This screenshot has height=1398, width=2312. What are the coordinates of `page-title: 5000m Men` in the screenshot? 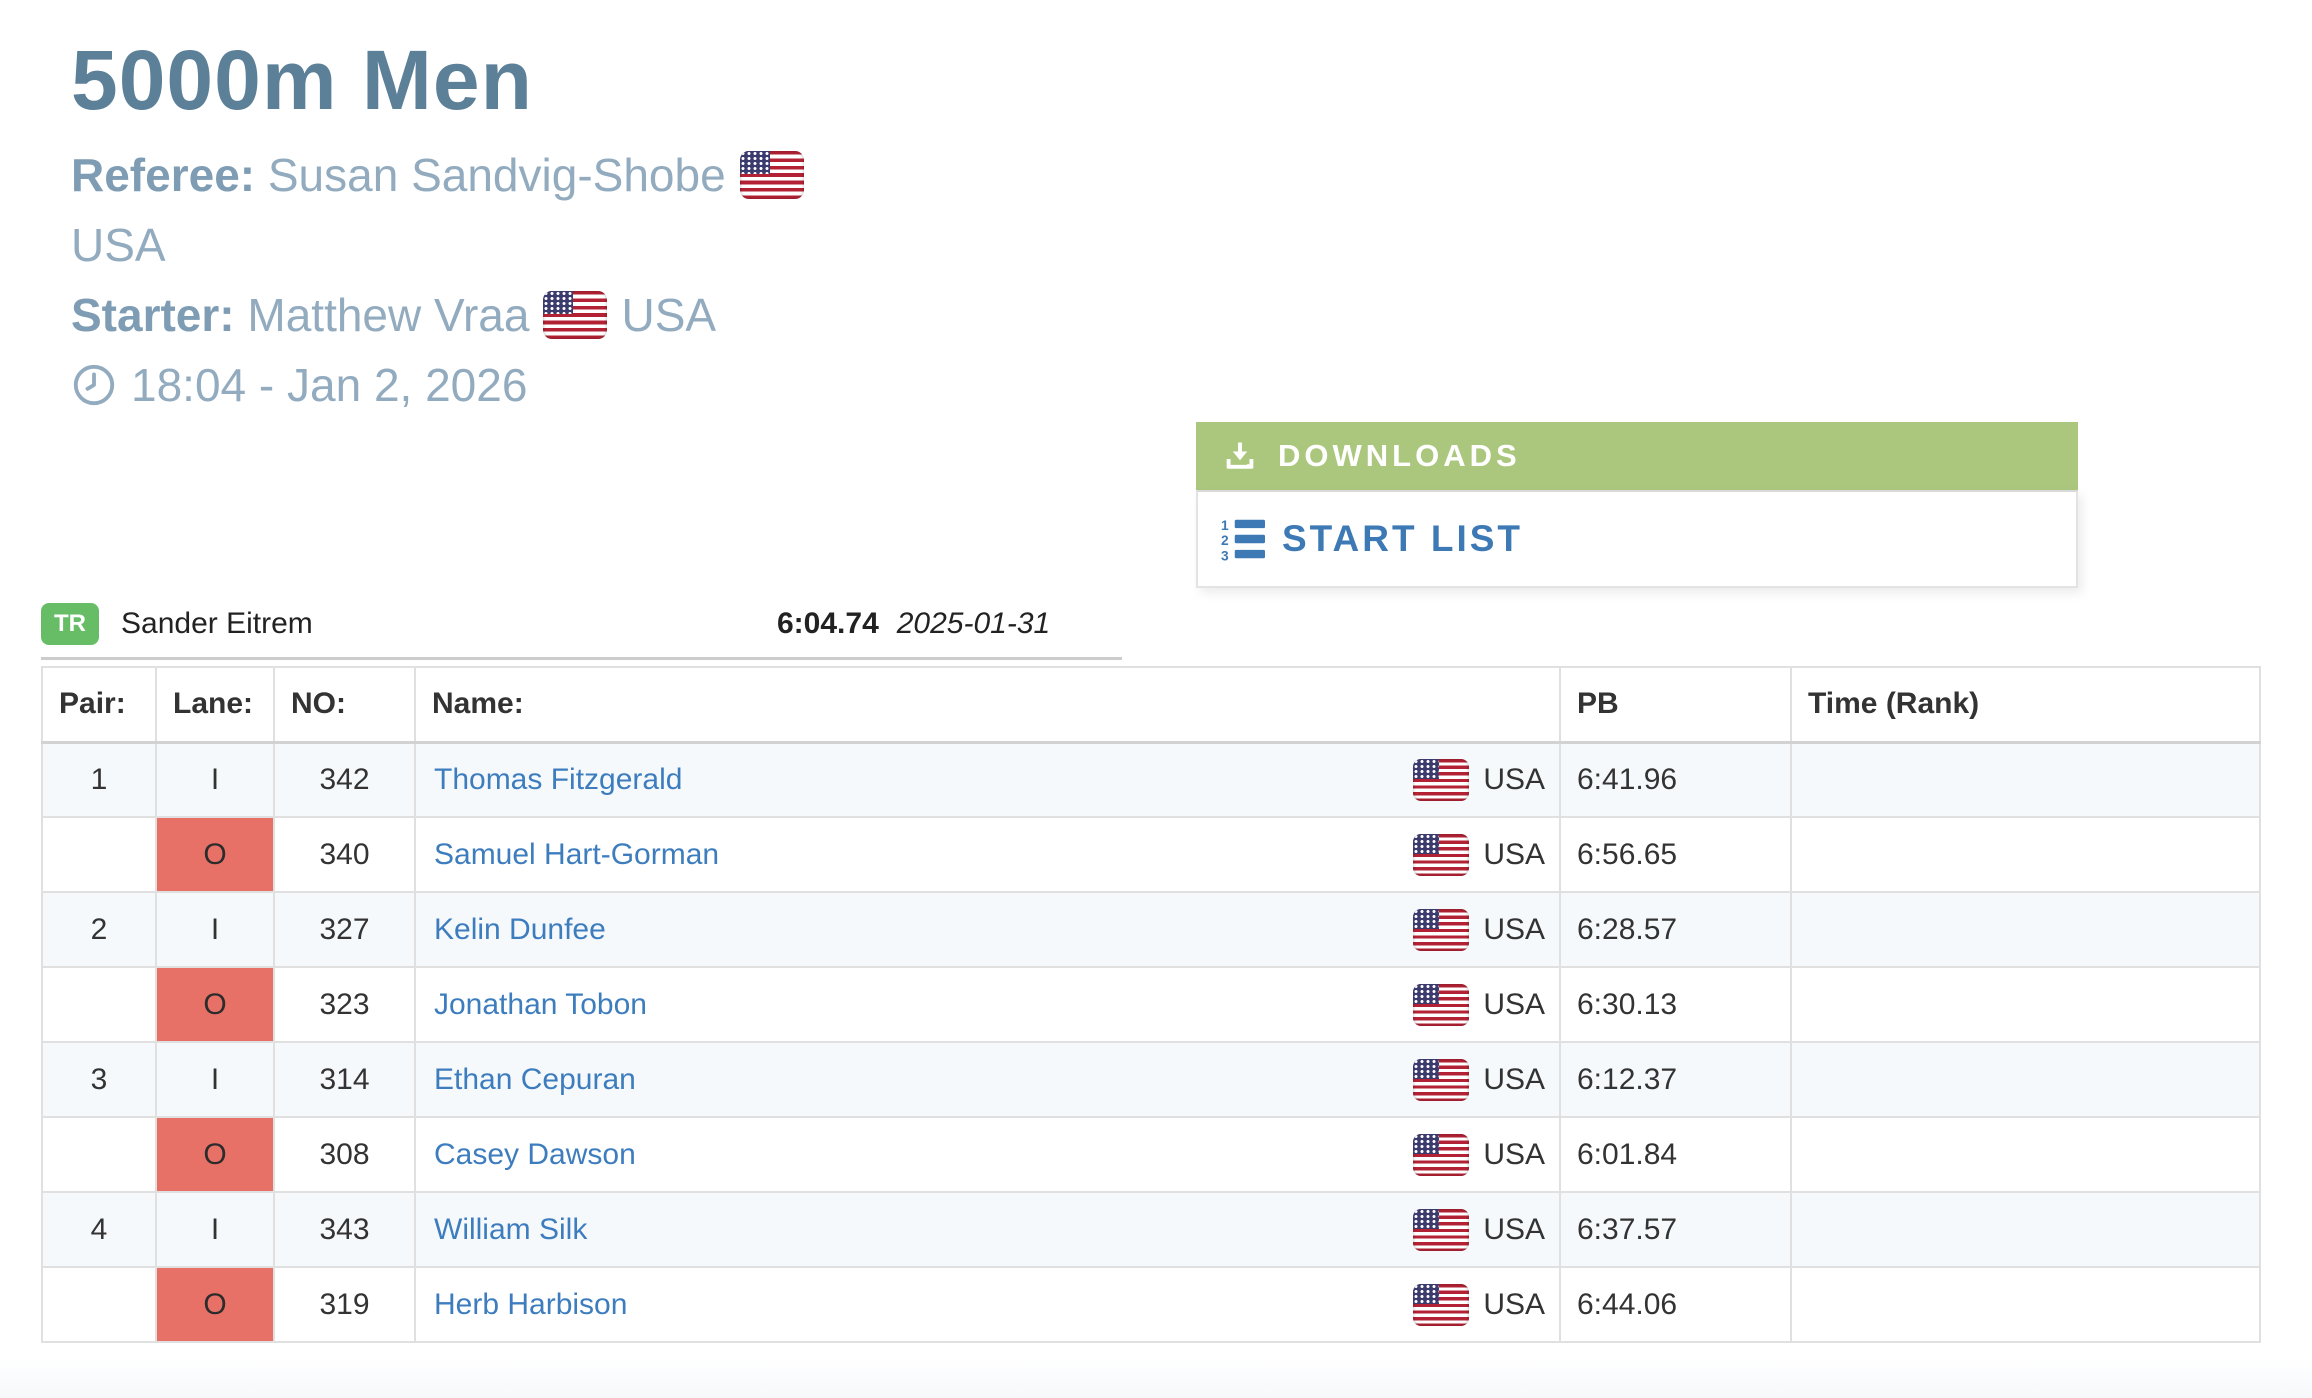 It's located at (302, 80).